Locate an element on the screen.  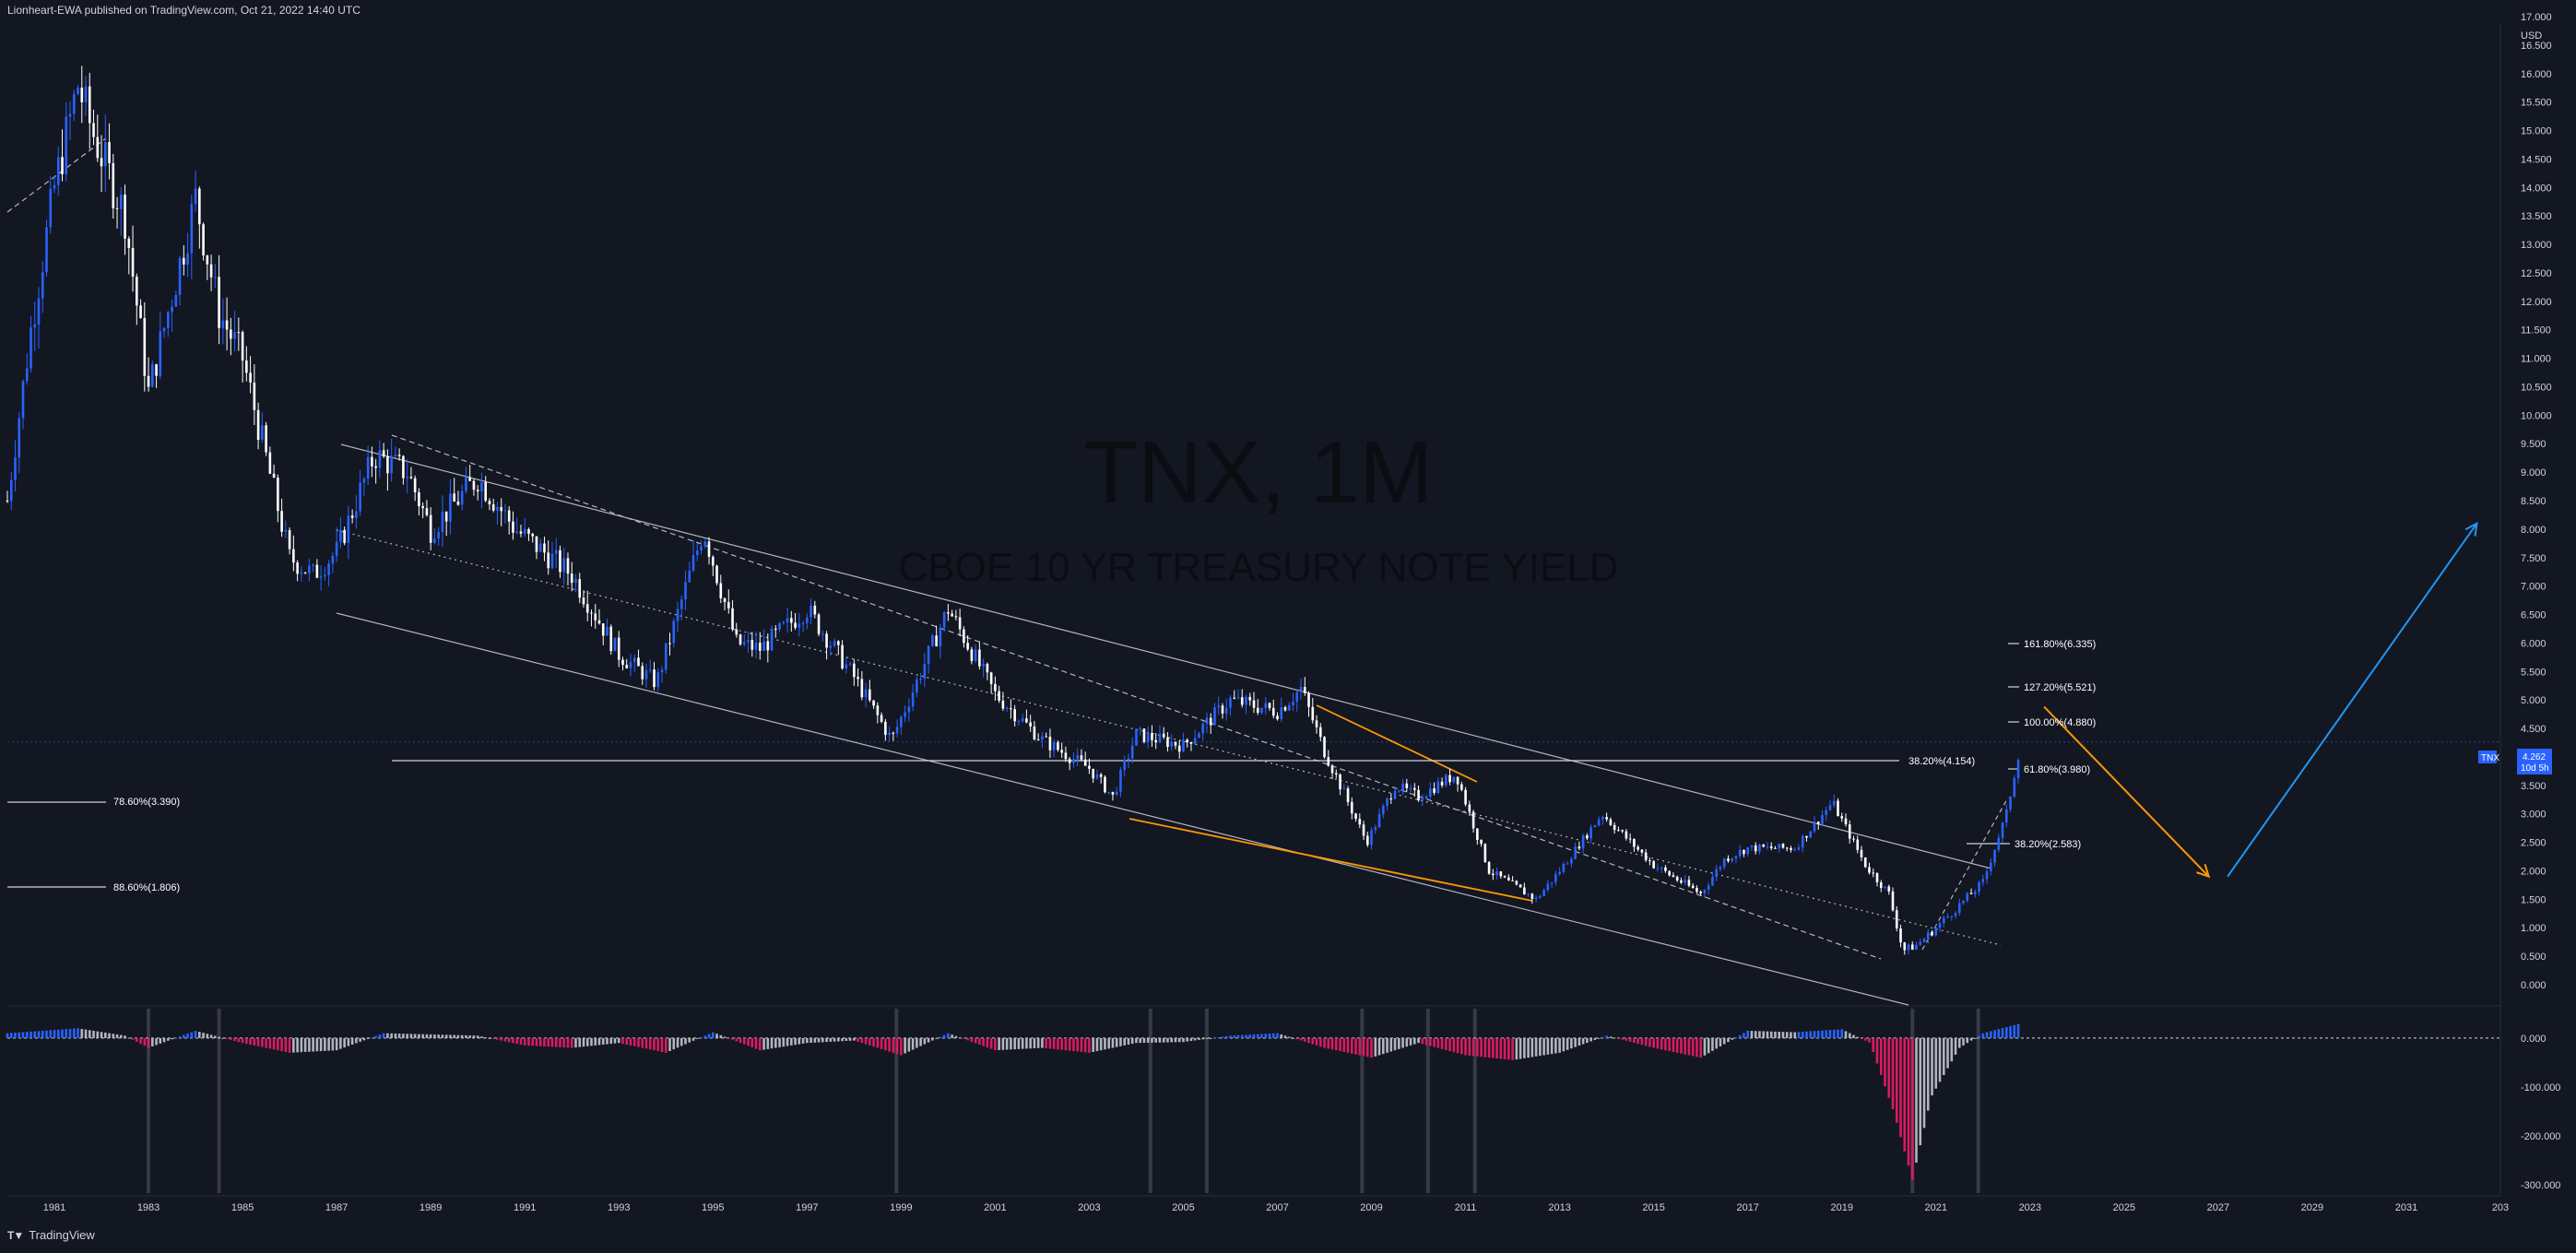
time-tick-label: 2021 is located at coordinates (1936, 1207).